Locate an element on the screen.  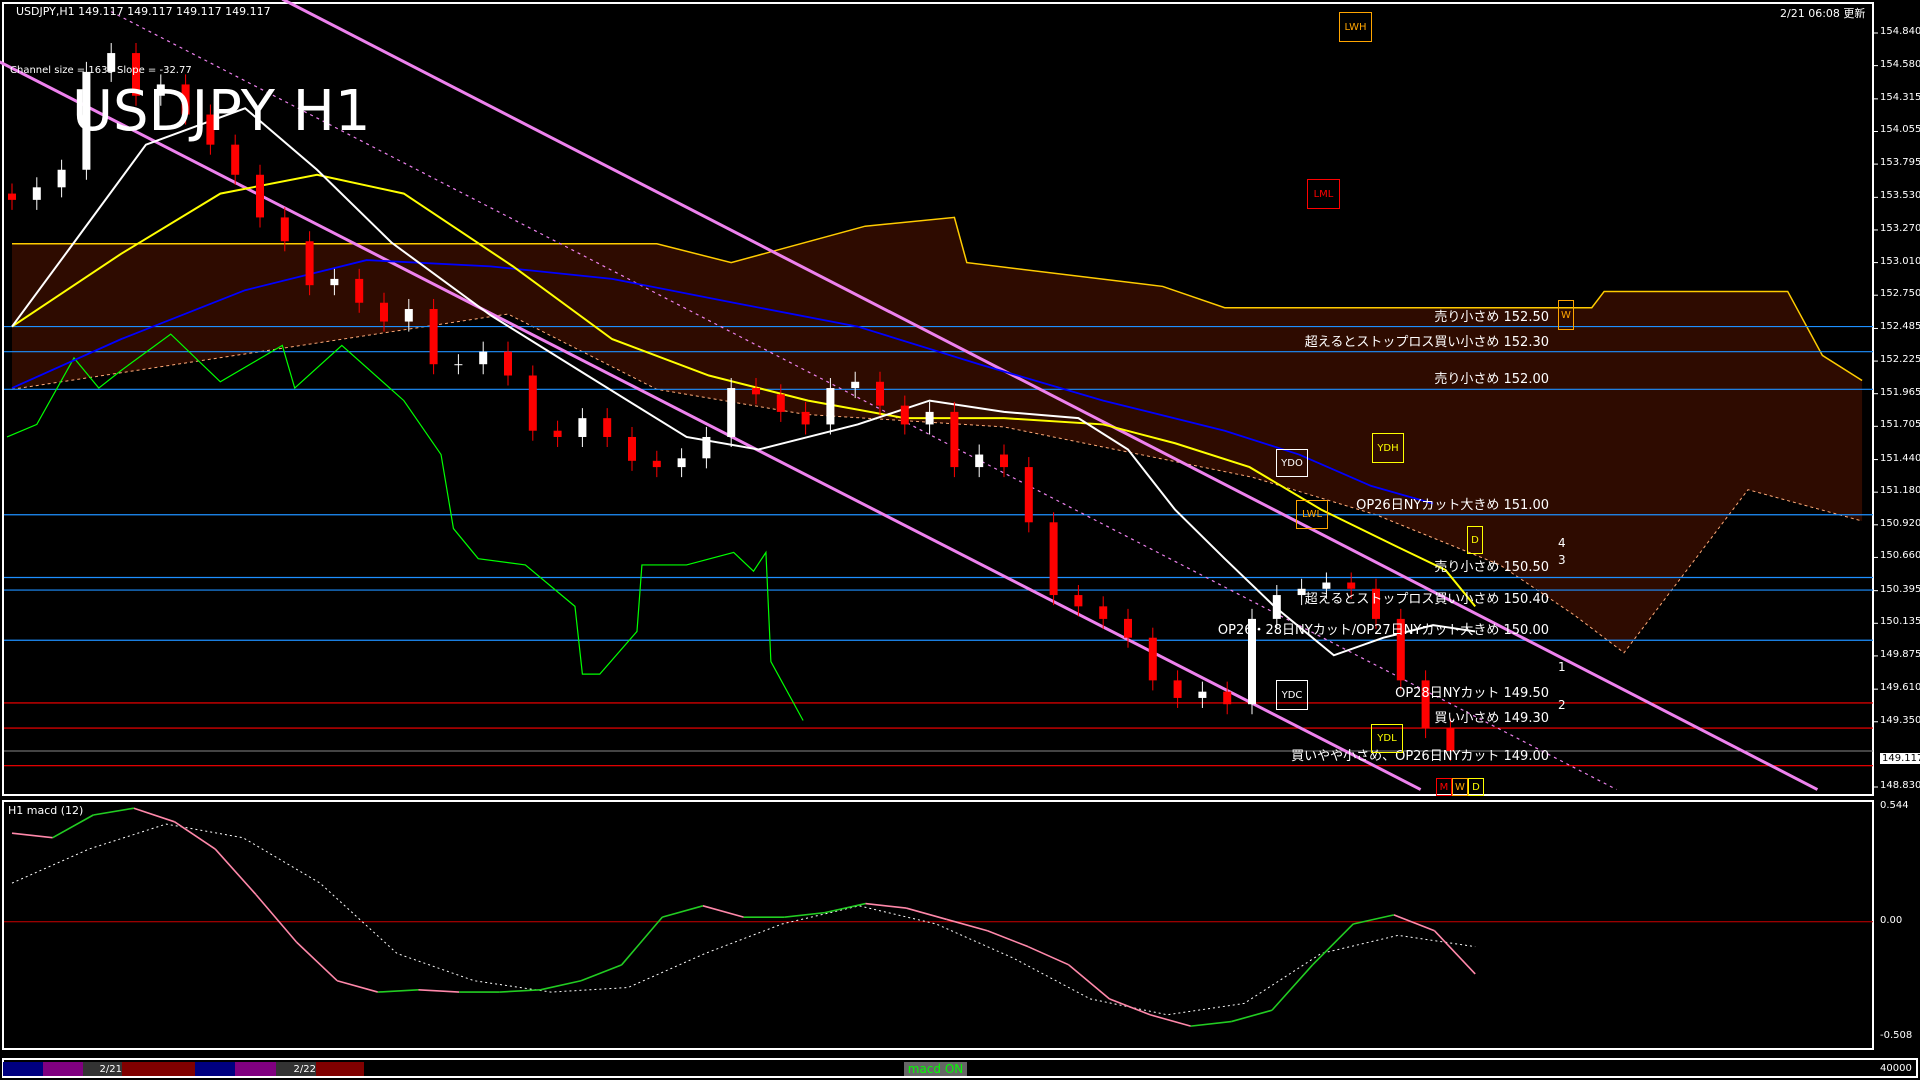
macd-signal-line is located at coordinates (743, 919).